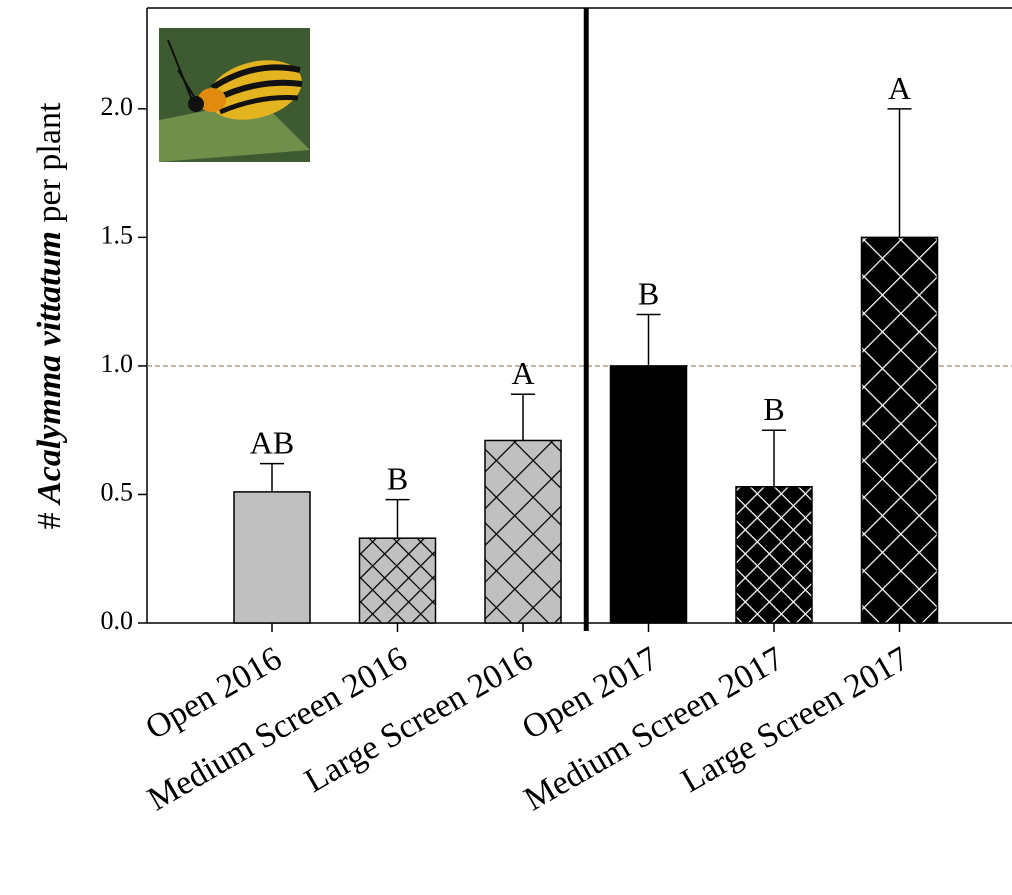  I want to click on y-axis-label: # Acalymma vittatum per plant, so click(49, 315).